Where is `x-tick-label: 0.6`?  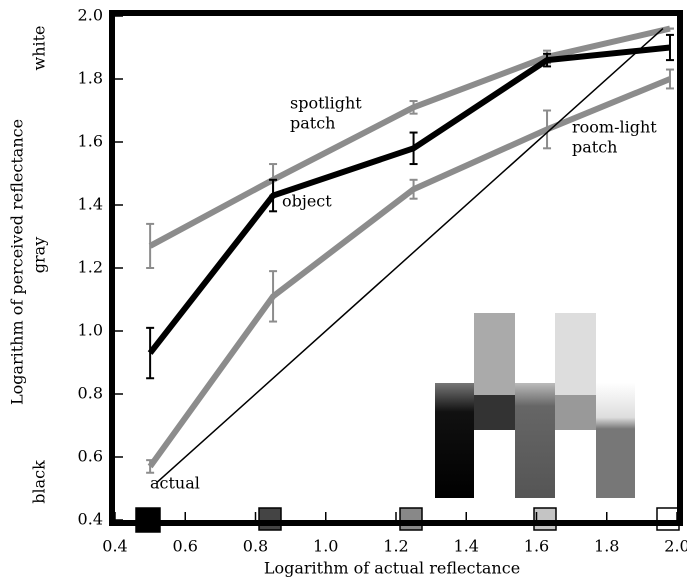
x-tick-label: 0.6 is located at coordinates (185, 546).